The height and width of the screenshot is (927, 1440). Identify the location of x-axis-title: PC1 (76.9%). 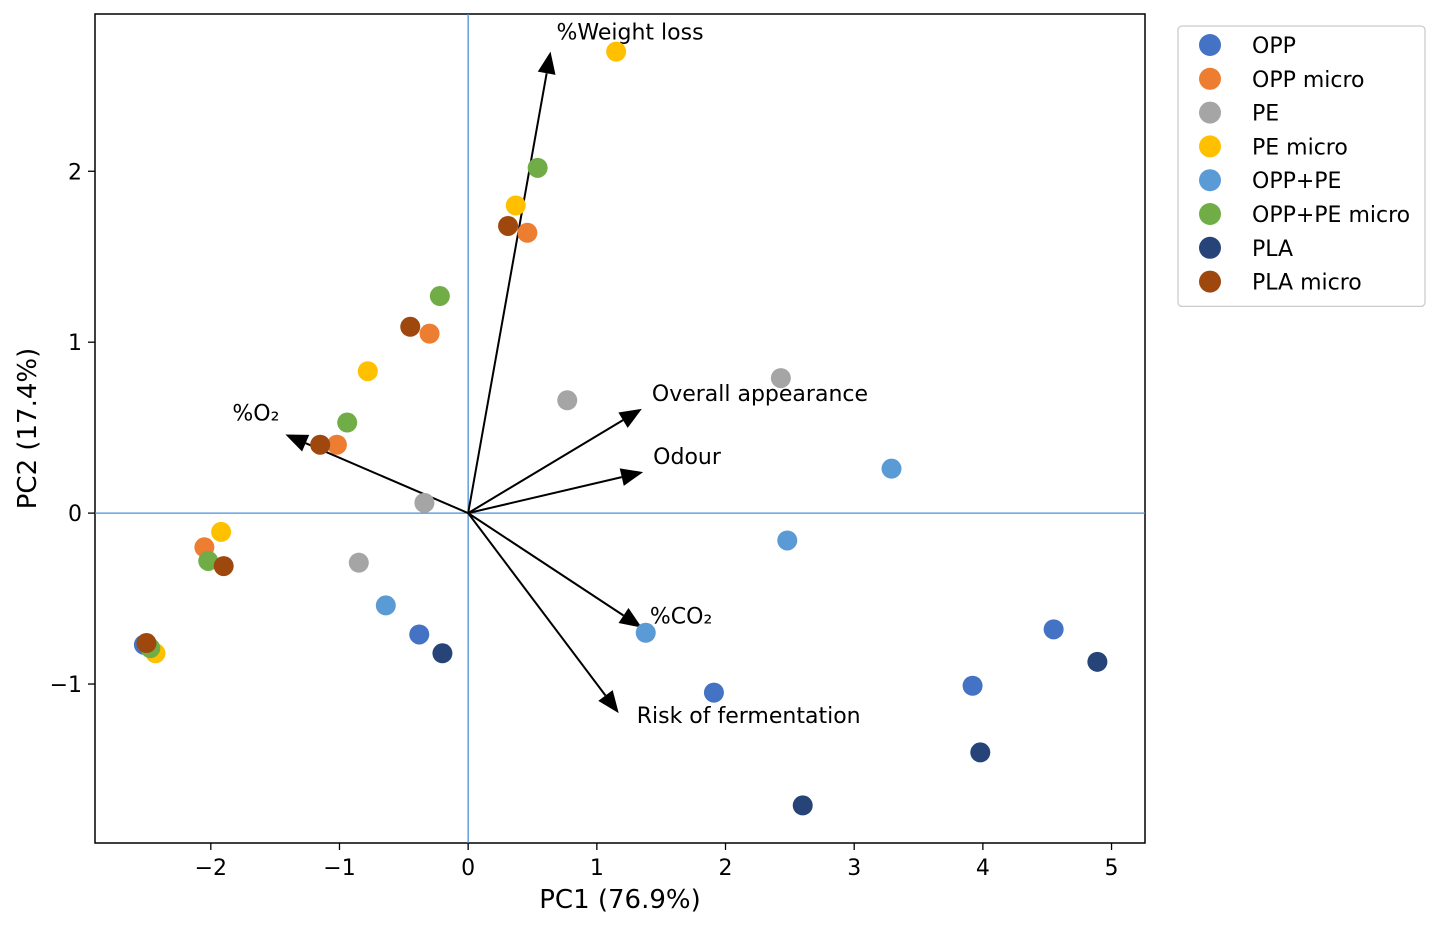
(620, 900).